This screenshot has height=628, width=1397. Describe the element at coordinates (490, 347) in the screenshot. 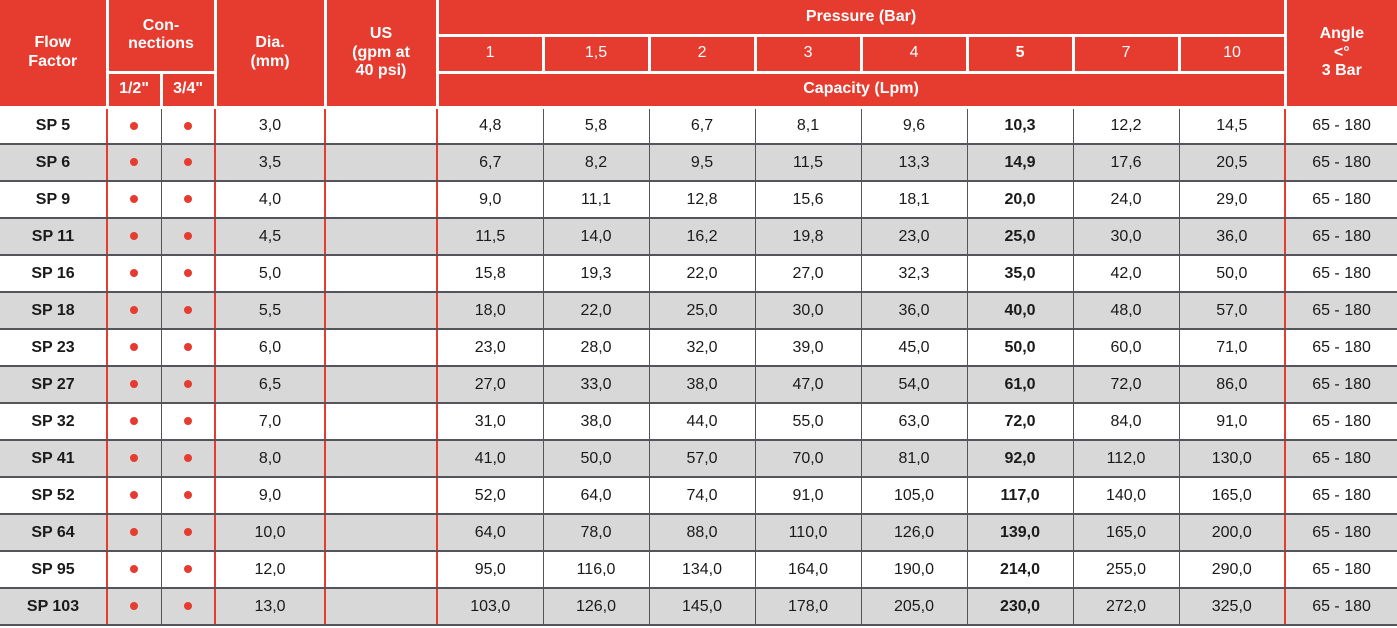

I see `capacity-cell-1bar: 23,0` at that location.